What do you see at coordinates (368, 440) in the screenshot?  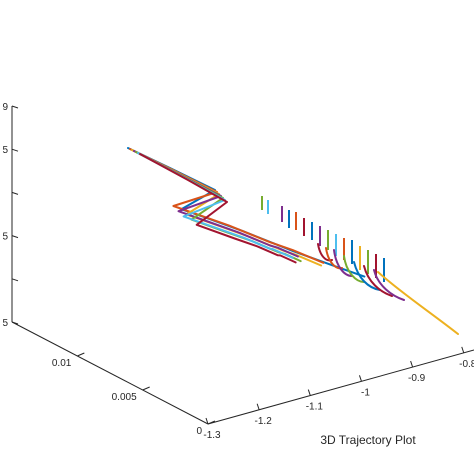 I see `chart-caption: 3D Trajectory Plot` at bounding box center [368, 440].